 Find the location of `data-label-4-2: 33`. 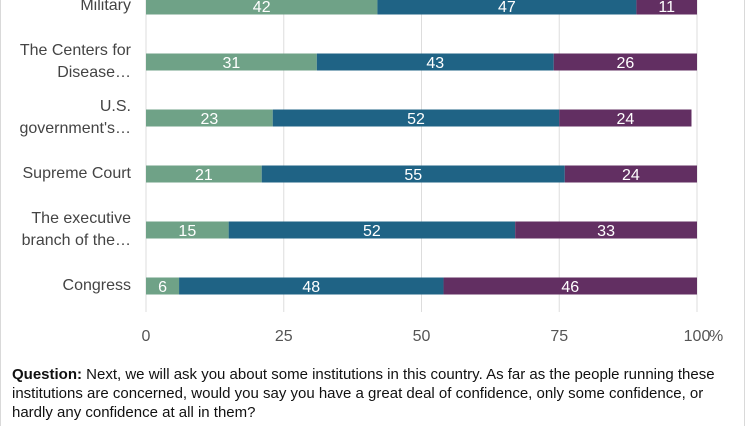

data-label-4-2: 33 is located at coordinates (606, 231).